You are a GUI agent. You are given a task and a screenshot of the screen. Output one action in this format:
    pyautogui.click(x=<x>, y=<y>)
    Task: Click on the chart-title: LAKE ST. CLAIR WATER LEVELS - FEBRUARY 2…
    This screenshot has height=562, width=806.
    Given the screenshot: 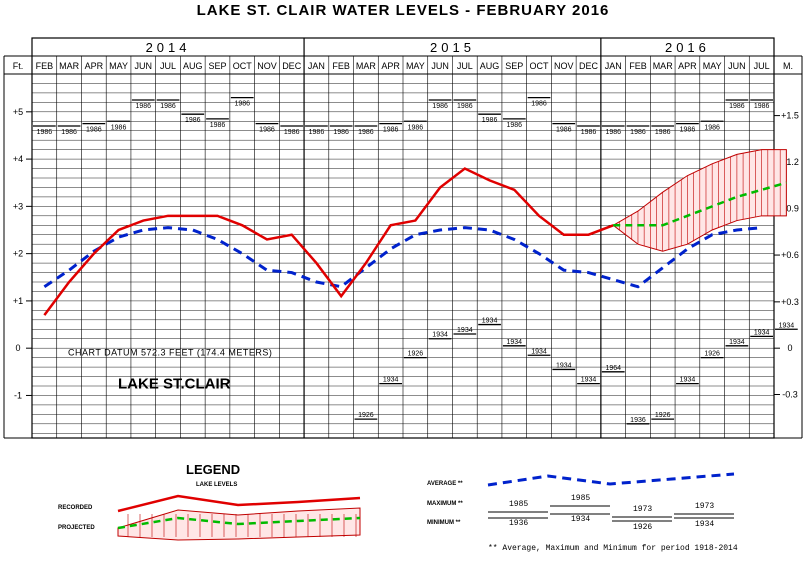 What is the action you would take?
    pyautogui.click(x=403, y=10)
    